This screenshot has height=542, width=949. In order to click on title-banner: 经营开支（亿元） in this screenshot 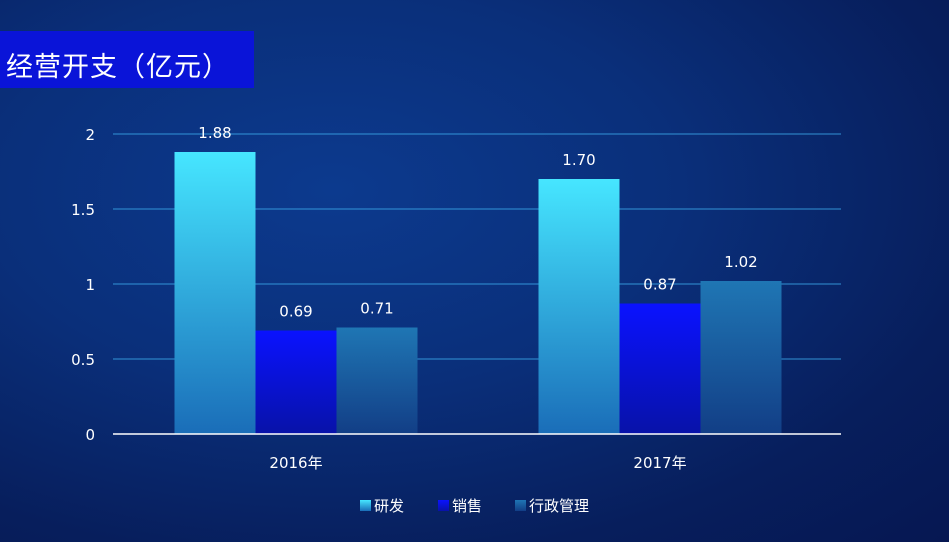, I will do `click(127, 59)`.